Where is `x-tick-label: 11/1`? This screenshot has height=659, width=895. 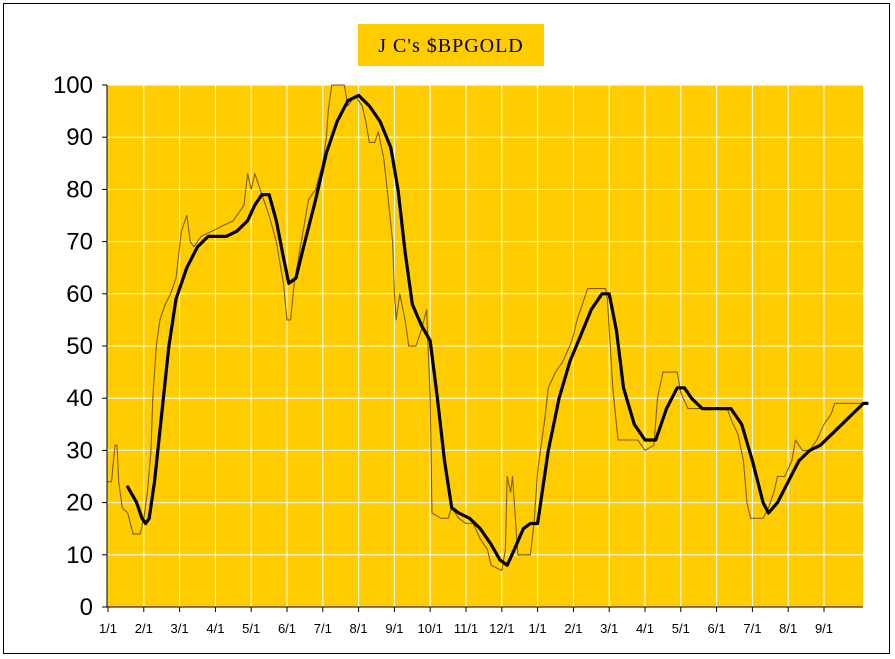
x-tick-label: 11/1 is located at coordinates (466, 628).